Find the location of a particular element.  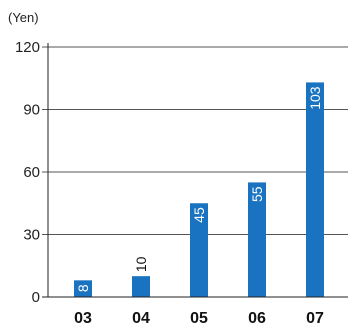

y-axis-ticks: 0 30 60 90 120 is located at coordinates (27, 172).